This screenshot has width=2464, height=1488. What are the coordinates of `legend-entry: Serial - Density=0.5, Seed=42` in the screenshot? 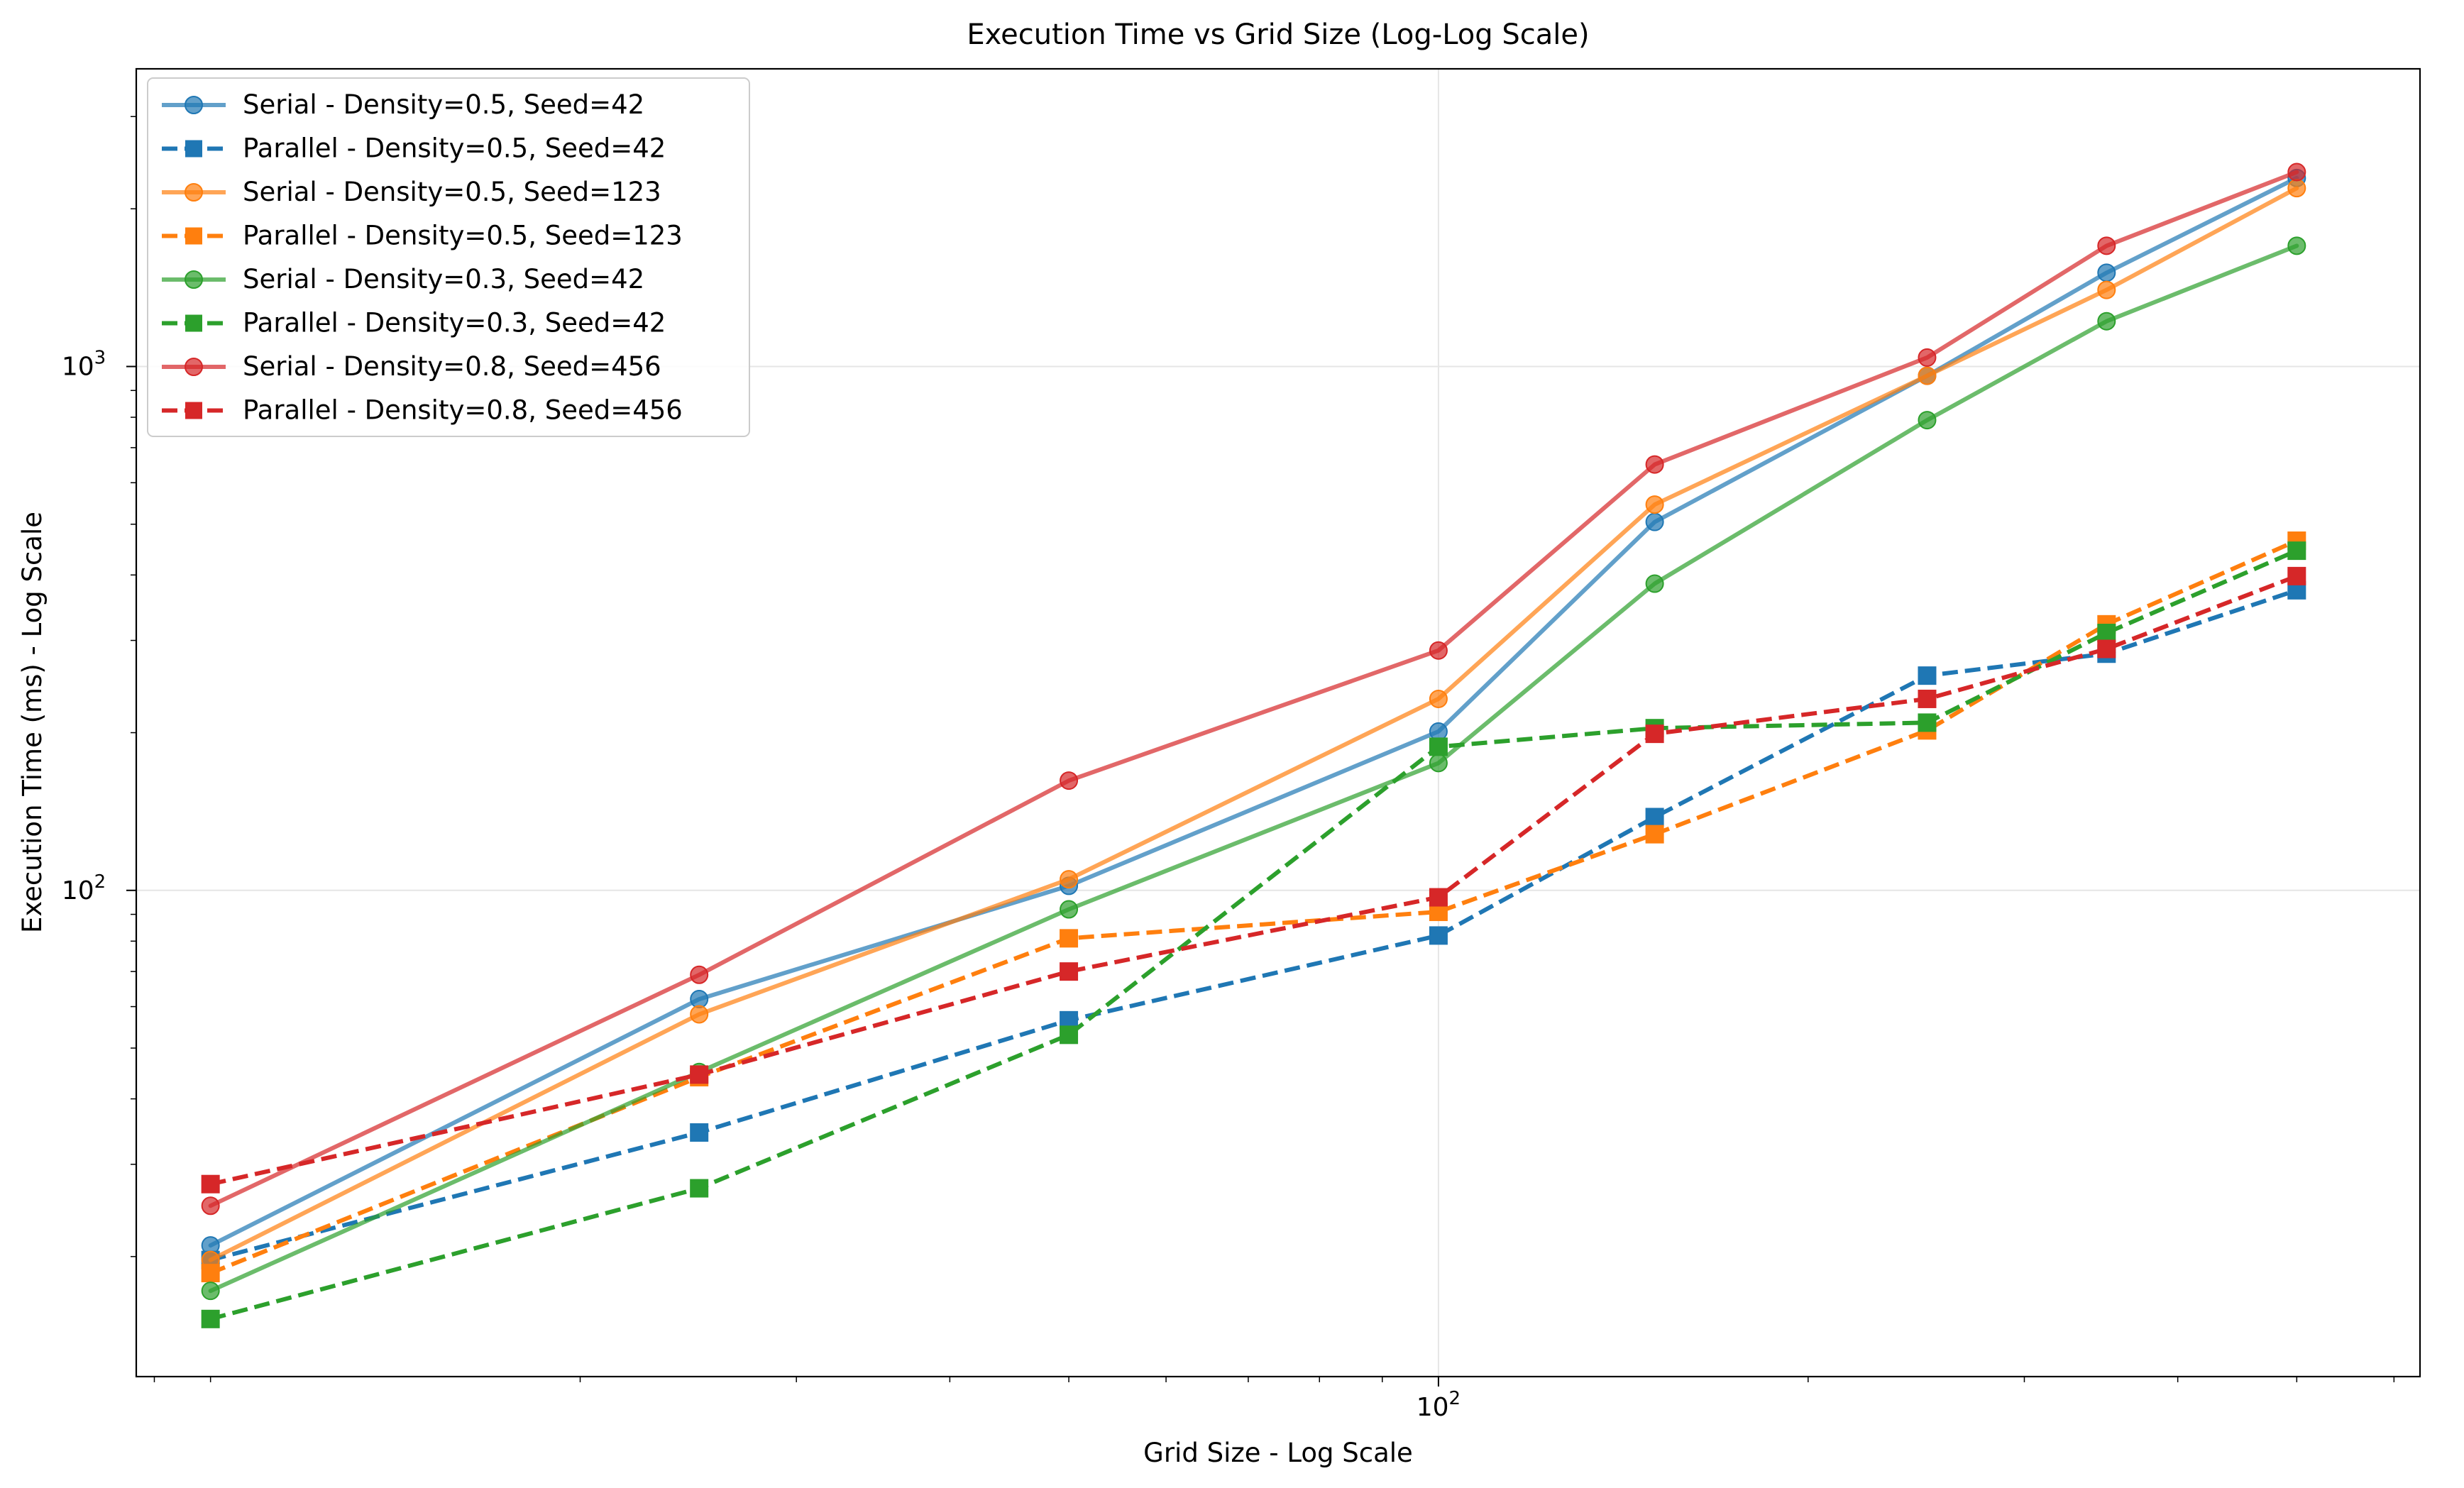 It's located at (403, 104).